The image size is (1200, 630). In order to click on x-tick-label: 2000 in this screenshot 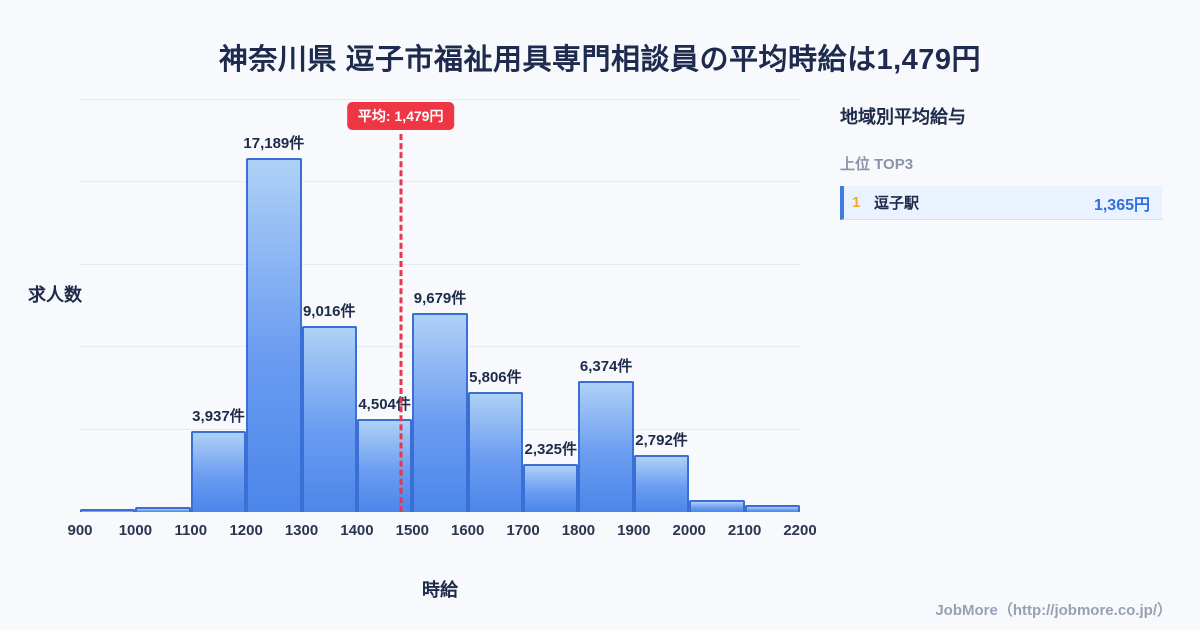, I will do `click(689, 530)`.